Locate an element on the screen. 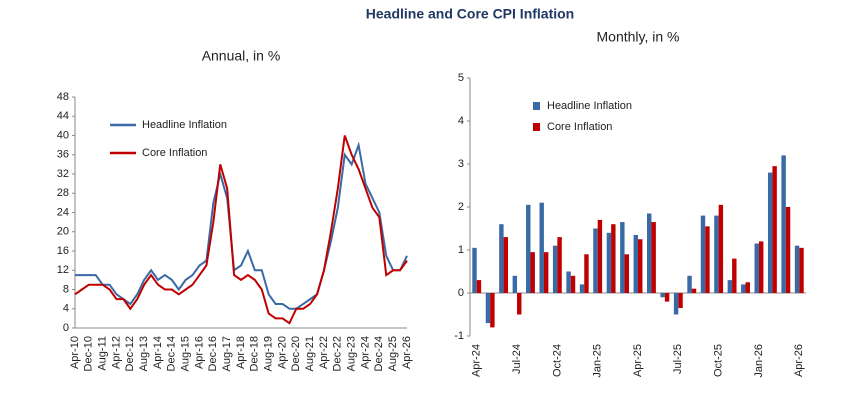  x-tick-label: Apr-10 is located at coordinates (75, 352).